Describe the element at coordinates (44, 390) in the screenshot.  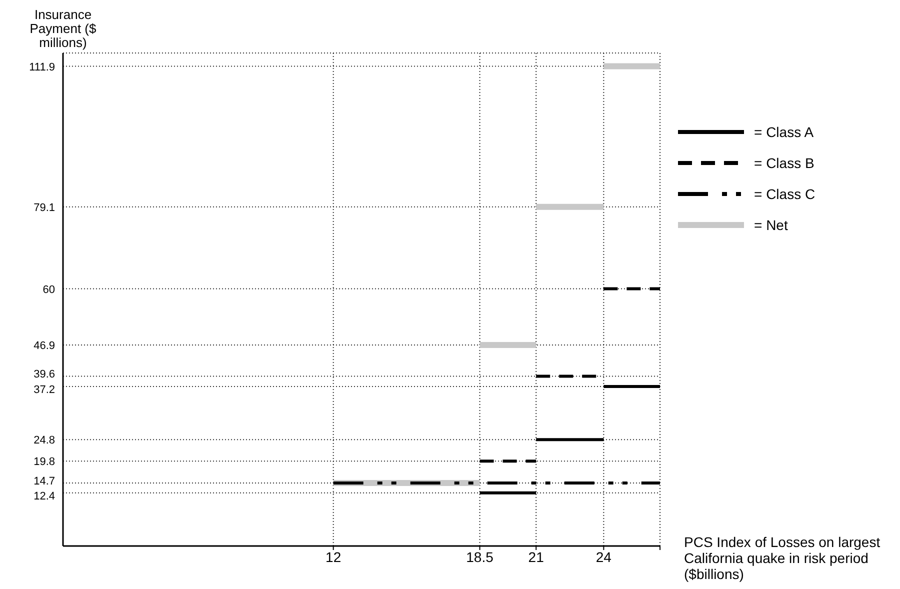
I see `y-tick-label: 37.2` at that location.